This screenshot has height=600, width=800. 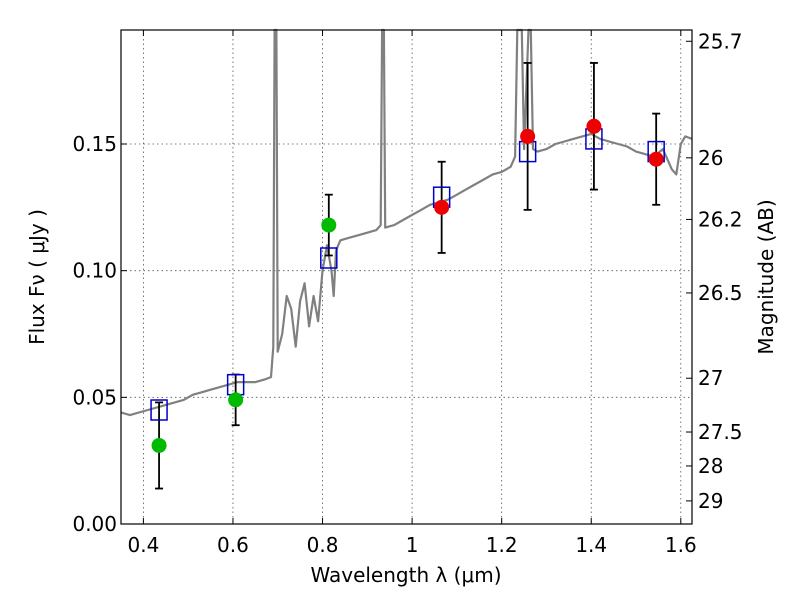 What do you see at coordinates (502, 545) in the screenshot?
I see `x-tick-label: 1.2` at bounding box center [502, 545].